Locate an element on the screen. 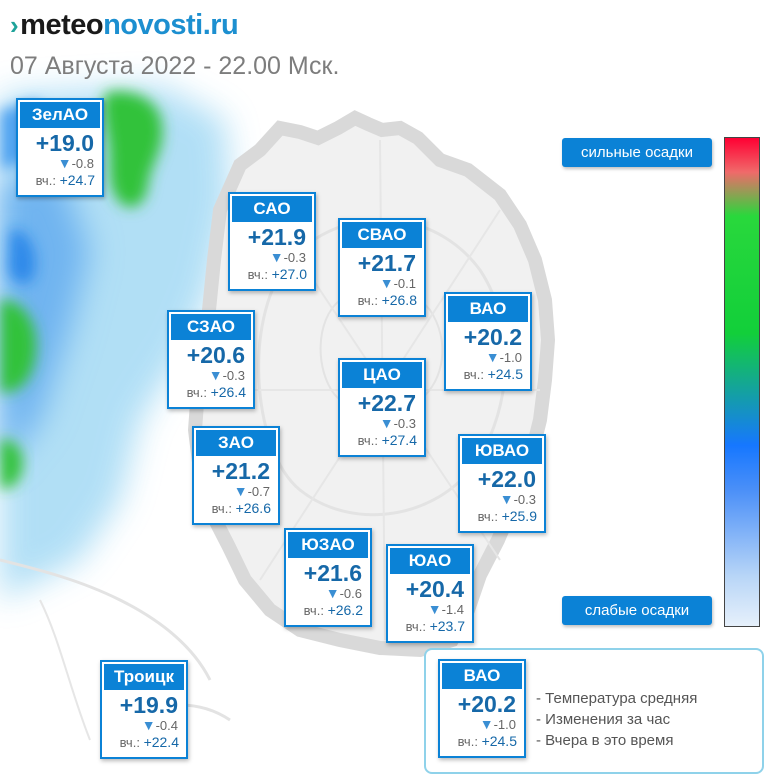  change-value: -1.4 is located at coordinates (452, 609).